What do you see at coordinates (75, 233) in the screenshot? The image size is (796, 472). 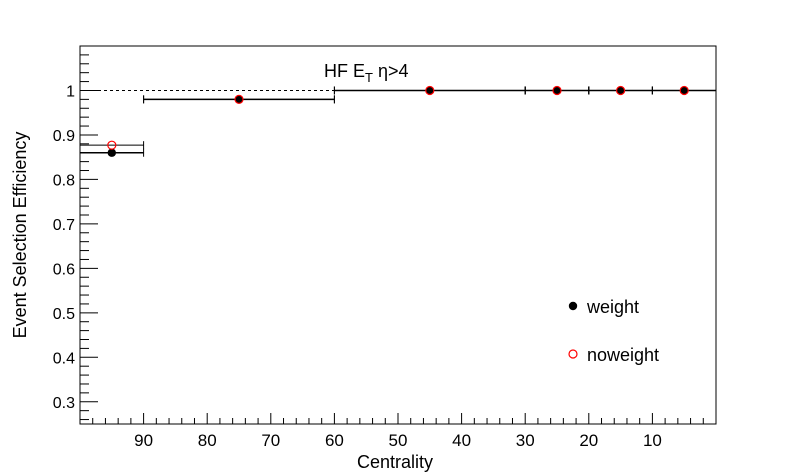 I see `y-axis-ticks: 0.3 0.4 0.5 0.6 0.7 0.8 0.9 1` at bounding box center [75, 233].